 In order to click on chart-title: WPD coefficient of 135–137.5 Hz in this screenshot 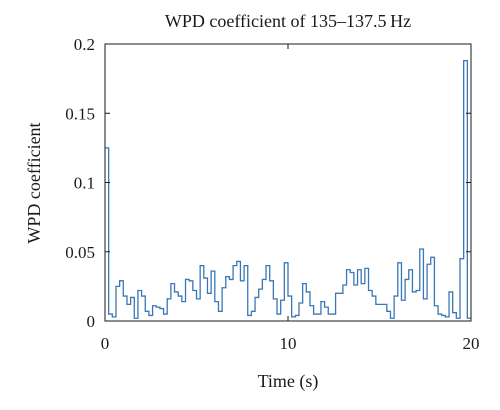, I will do `click(288, 21)`.